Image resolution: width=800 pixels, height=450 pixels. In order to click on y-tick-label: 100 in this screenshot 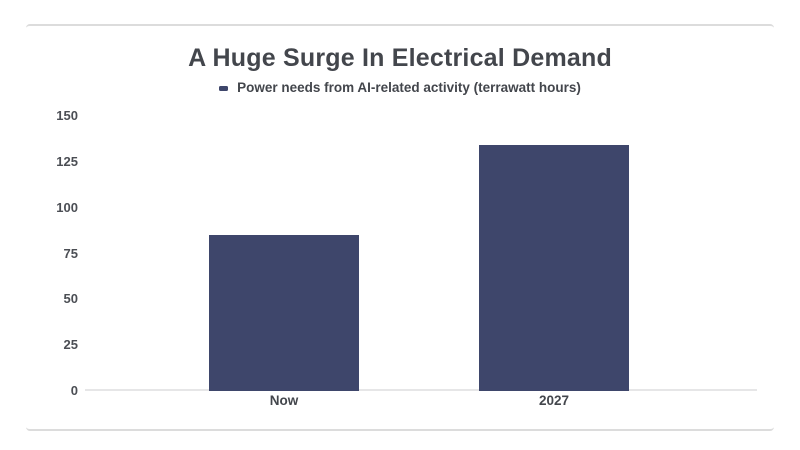, I will do `click(67, 207)`.